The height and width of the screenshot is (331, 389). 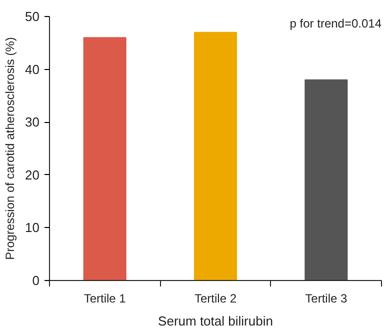 I want to click on x-axis-title: Serum total bilirubin, so click(x=215, y=321).